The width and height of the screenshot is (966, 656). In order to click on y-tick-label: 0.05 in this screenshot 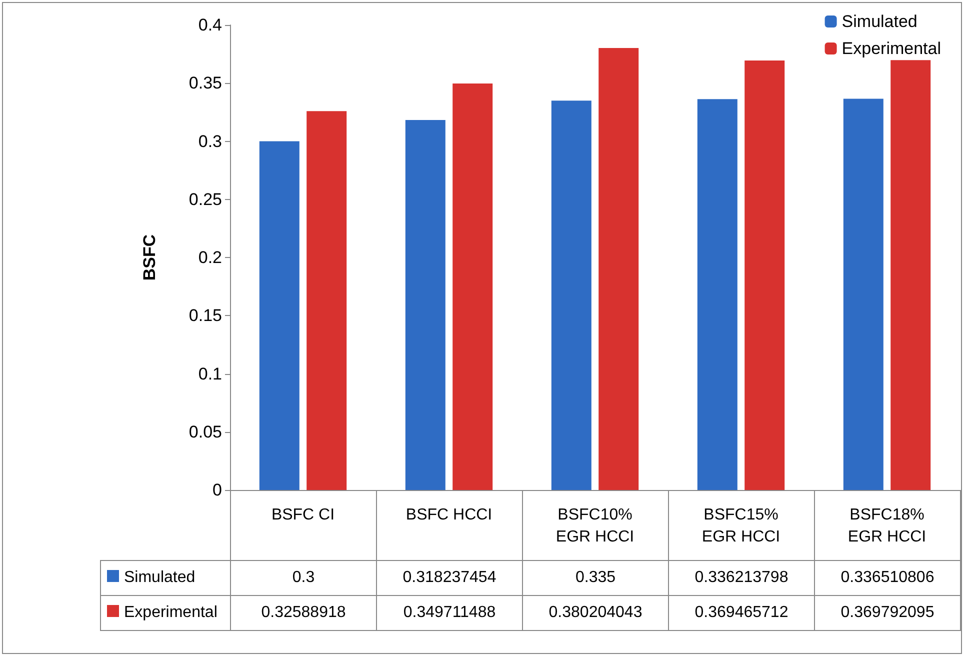, I will do `click(205, 432)`.